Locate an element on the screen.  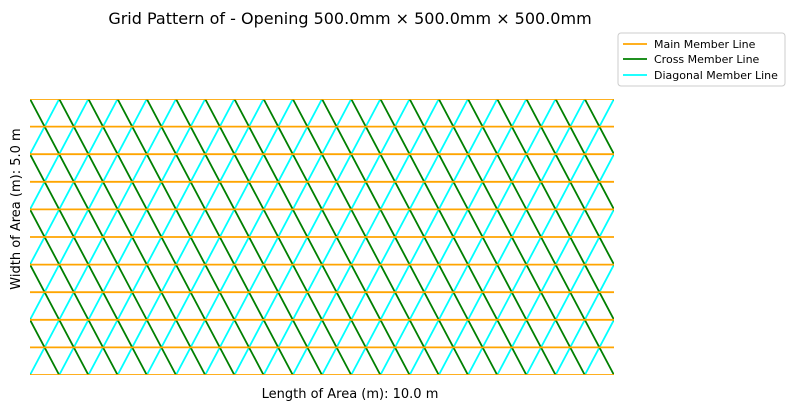
y-axis-label: Width of Area (m): 5.0 m is located at coordinates (16, 208).